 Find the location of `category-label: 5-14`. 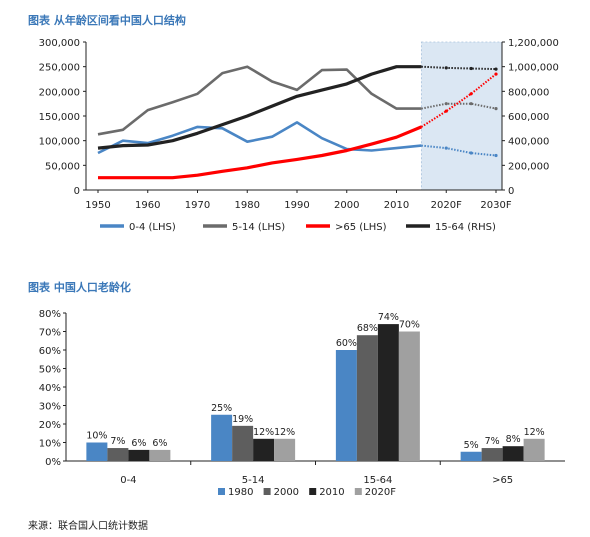

category-label: 5-14 is located at coordinates (253, 480).